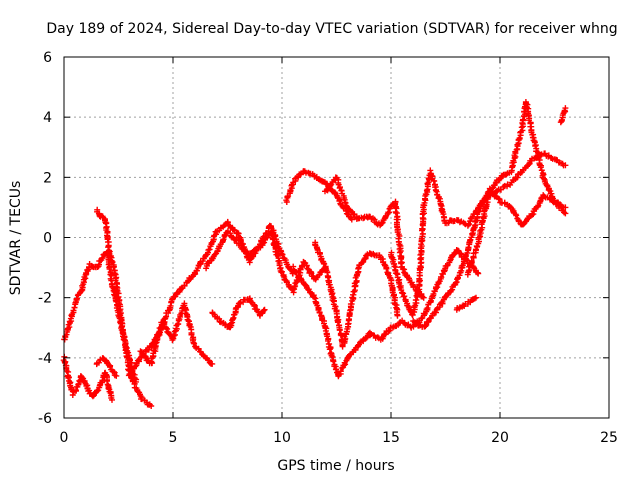 The height and width of the screenshot is (480, 640). Describe the element at coordinates (16, 238) in the screenshot. I see `y-axis-label: SDTVAR / TECUs` at that location.